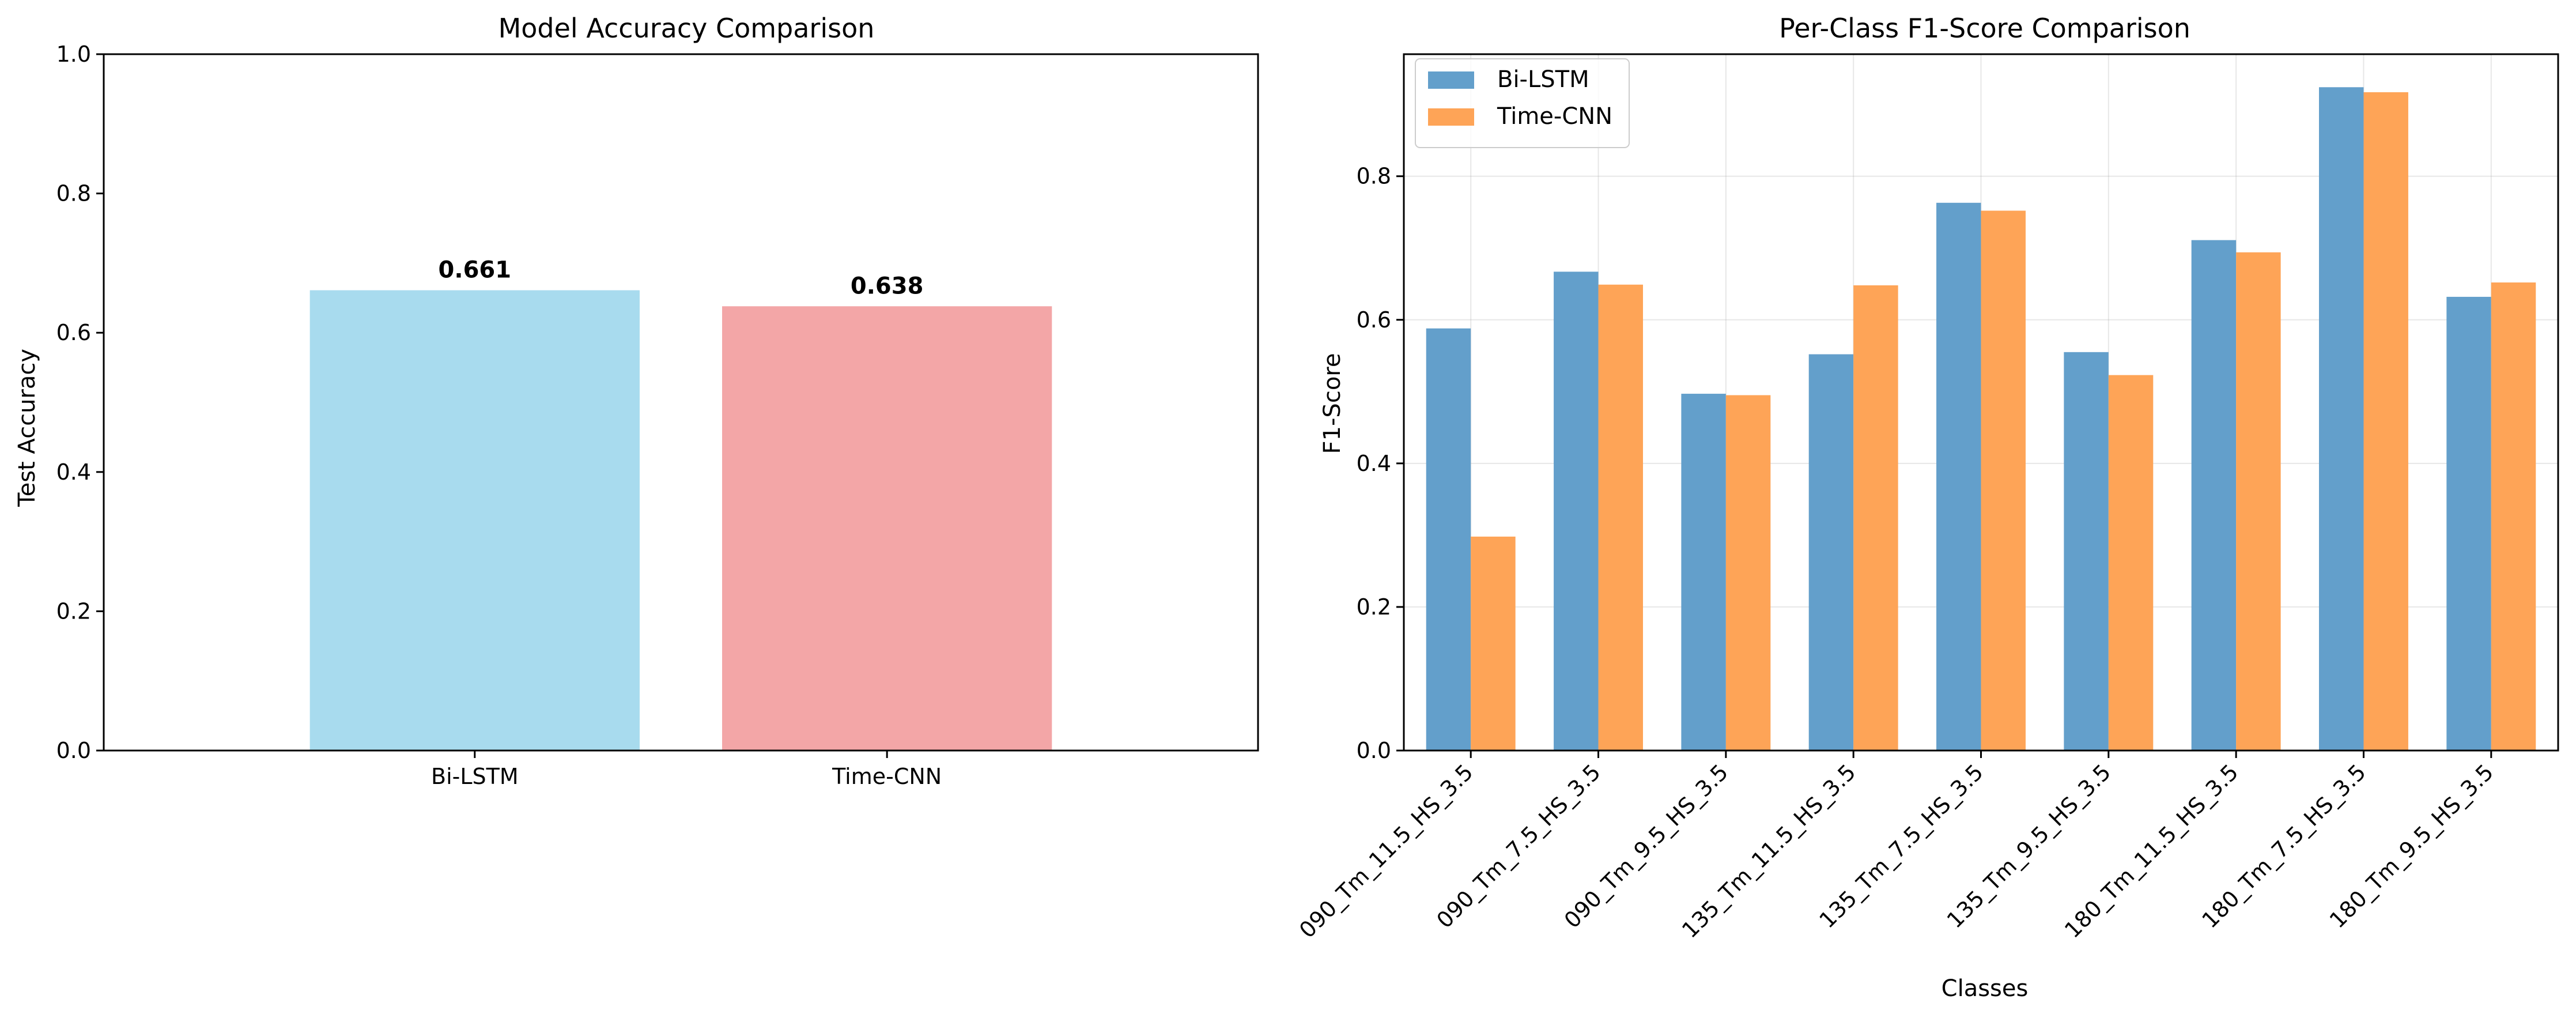 The width and height of the screenshot is (2576, 1018). Describe the element at coordinates (887, 776) in the screenshot. I see `xtick-label: Time-CNN` at that location.